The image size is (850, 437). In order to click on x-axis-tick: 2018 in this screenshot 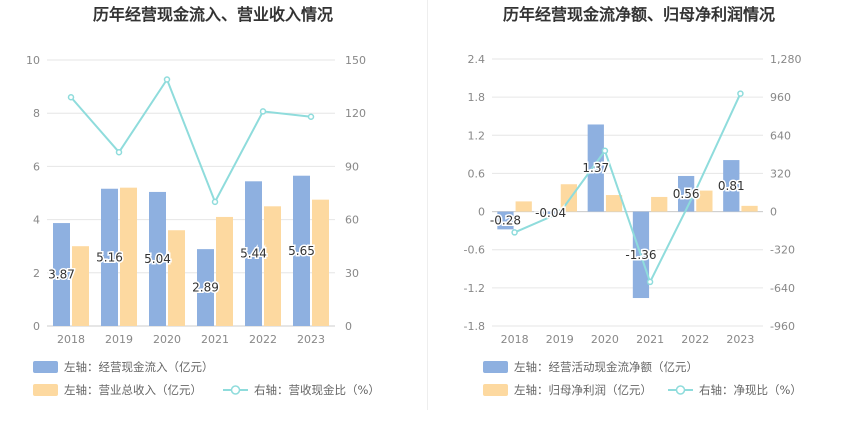, I will do `click(515, 339)`.